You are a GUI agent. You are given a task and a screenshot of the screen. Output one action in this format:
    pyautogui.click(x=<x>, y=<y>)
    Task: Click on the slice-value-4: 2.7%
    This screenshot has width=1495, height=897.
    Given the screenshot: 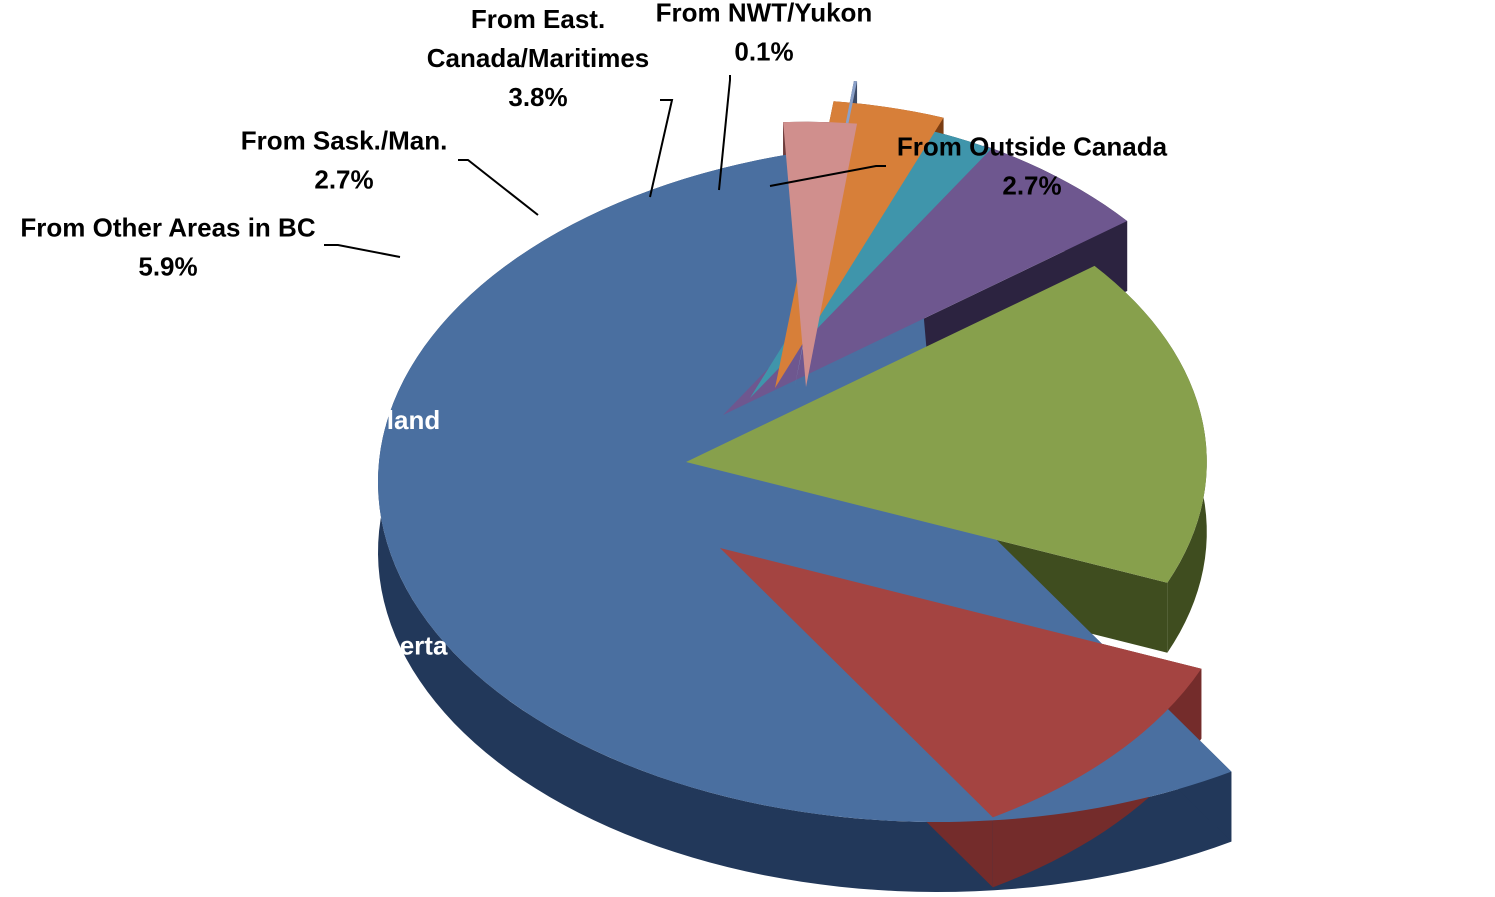 What is the action you would take?
    pyautogui.click(x=343, y=180)
    